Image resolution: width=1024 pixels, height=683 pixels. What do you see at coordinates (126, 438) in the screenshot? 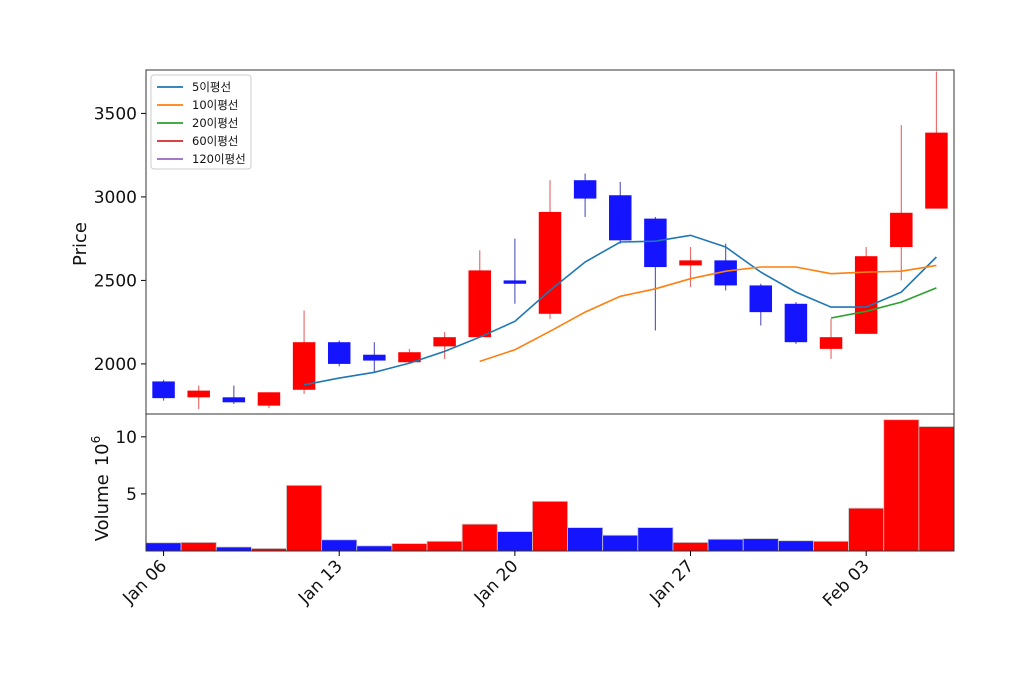
I see `volume-y-tick-label: 10` at bounding box center [126, 438].